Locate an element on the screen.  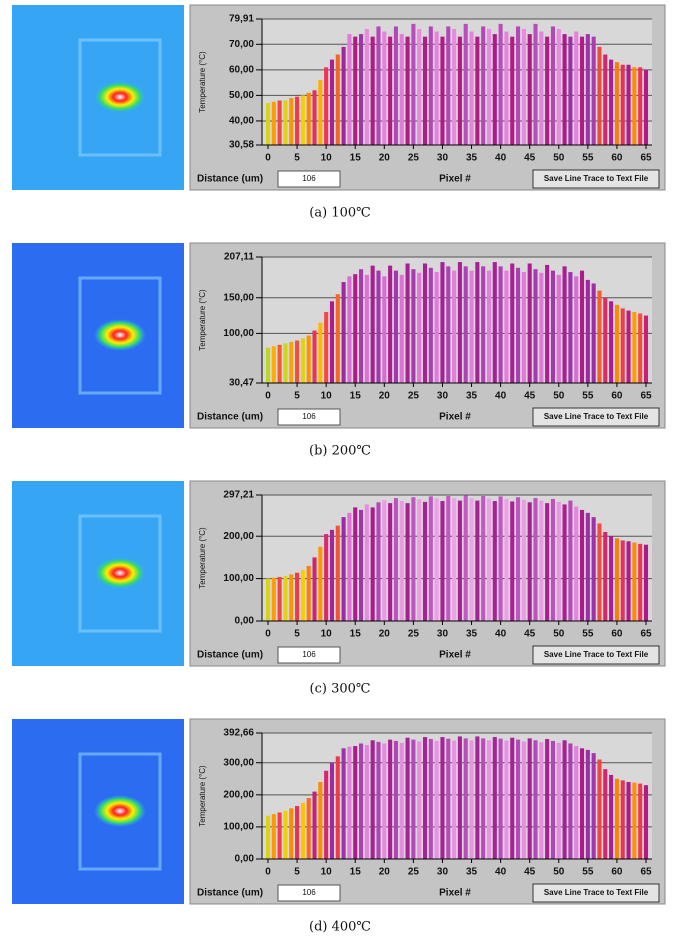
y-tick-label: 30,58 is located at coordinates (241, 145).